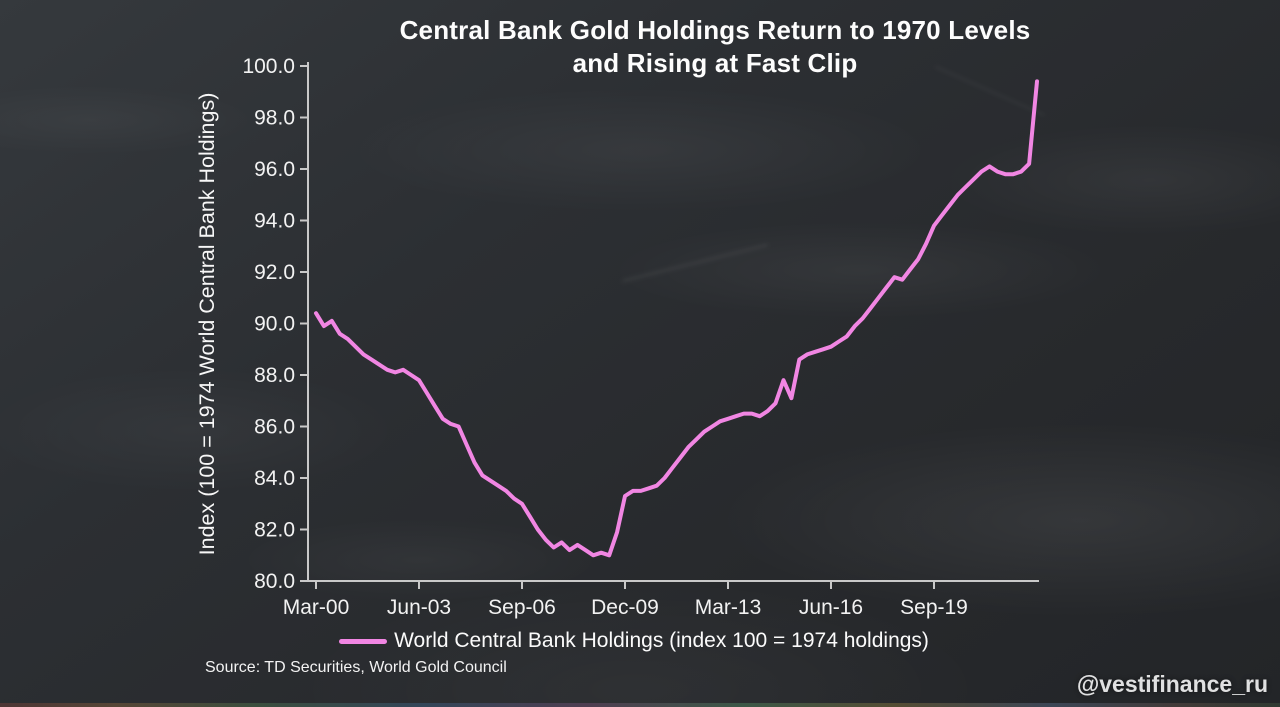 This screenshot has width=1280, height=707. What do you see at coordinates (715, 63) in the screenshot?
I see `chart-title-line-2: and Rising at Fast Clip` at bounding box center [715, 63].